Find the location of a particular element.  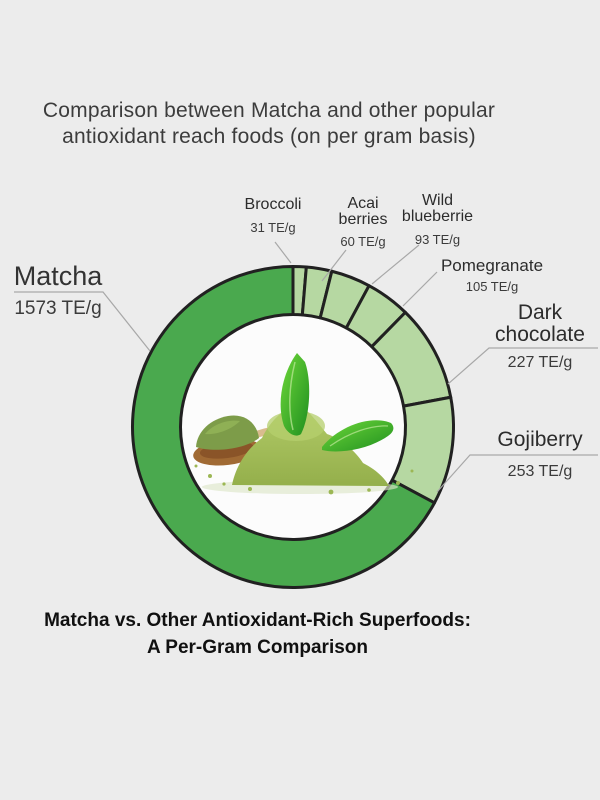

leader-acai is located at coordinates (334, 265).